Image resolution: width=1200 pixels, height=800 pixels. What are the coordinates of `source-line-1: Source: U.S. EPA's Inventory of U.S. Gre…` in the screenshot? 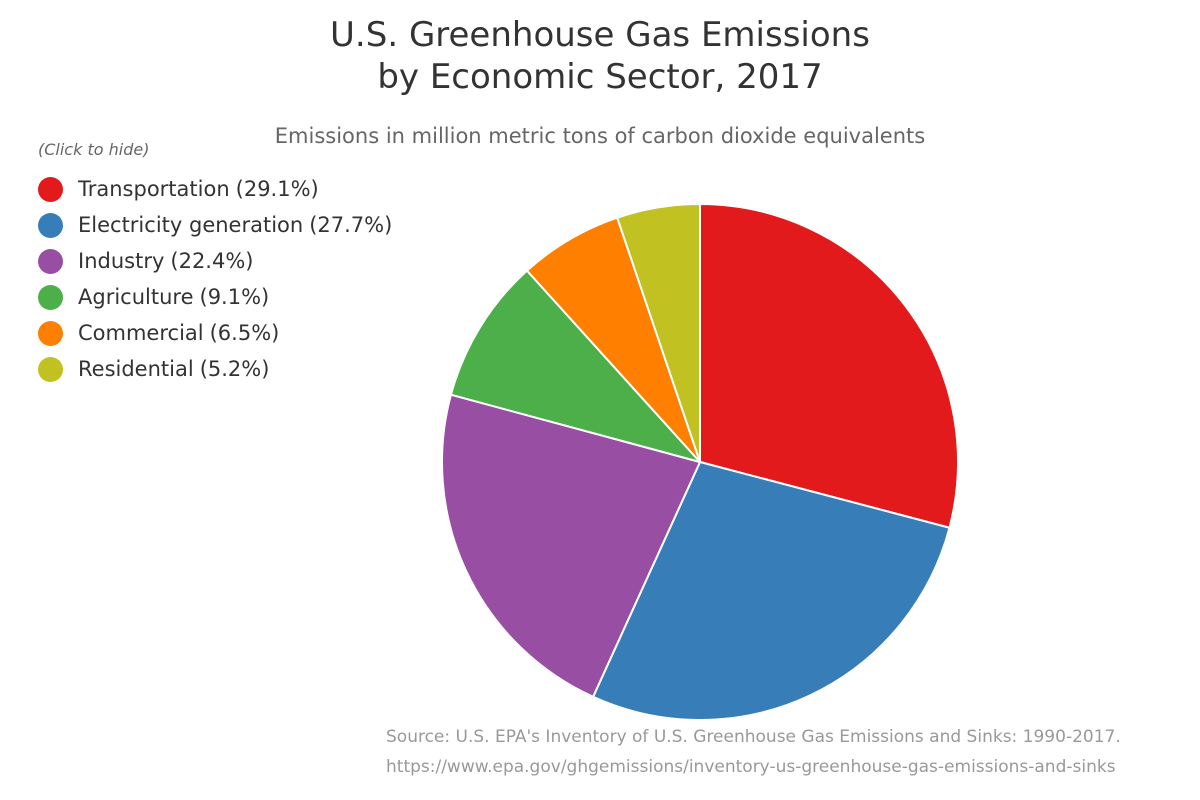 It's located at (753, 737).